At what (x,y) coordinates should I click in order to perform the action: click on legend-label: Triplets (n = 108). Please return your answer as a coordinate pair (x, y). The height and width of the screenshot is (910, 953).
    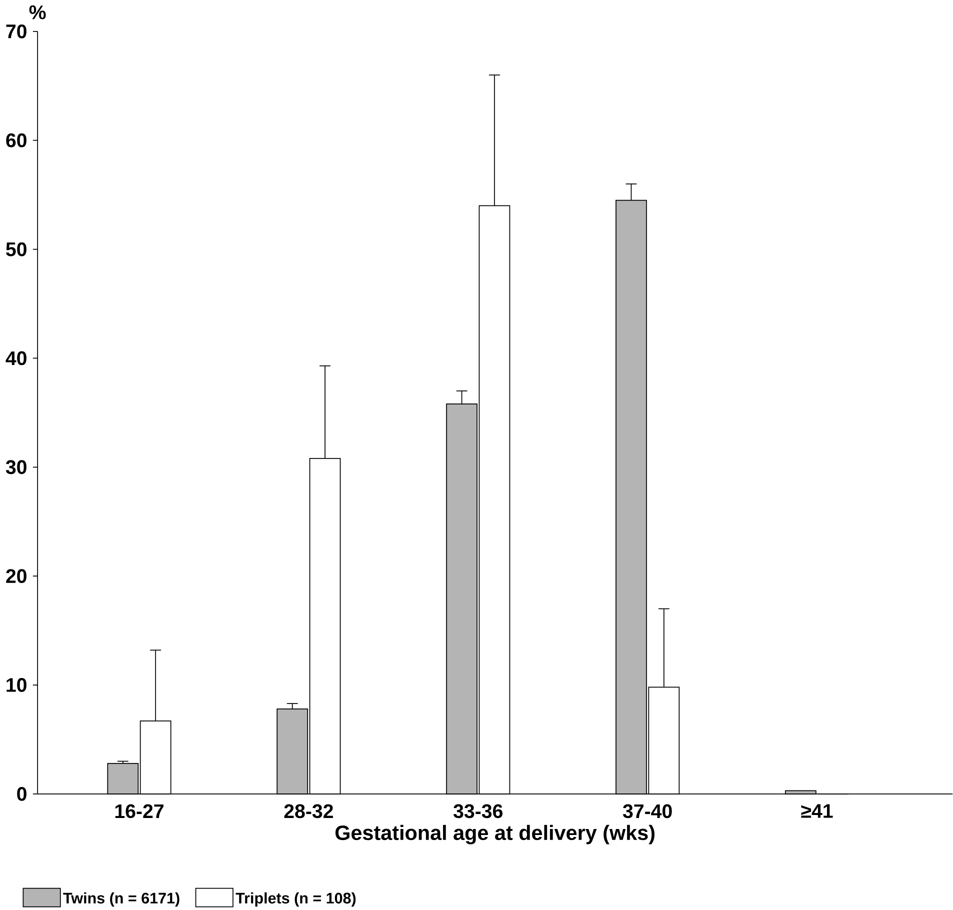
    Looking at the image, I should click on (296, 899).